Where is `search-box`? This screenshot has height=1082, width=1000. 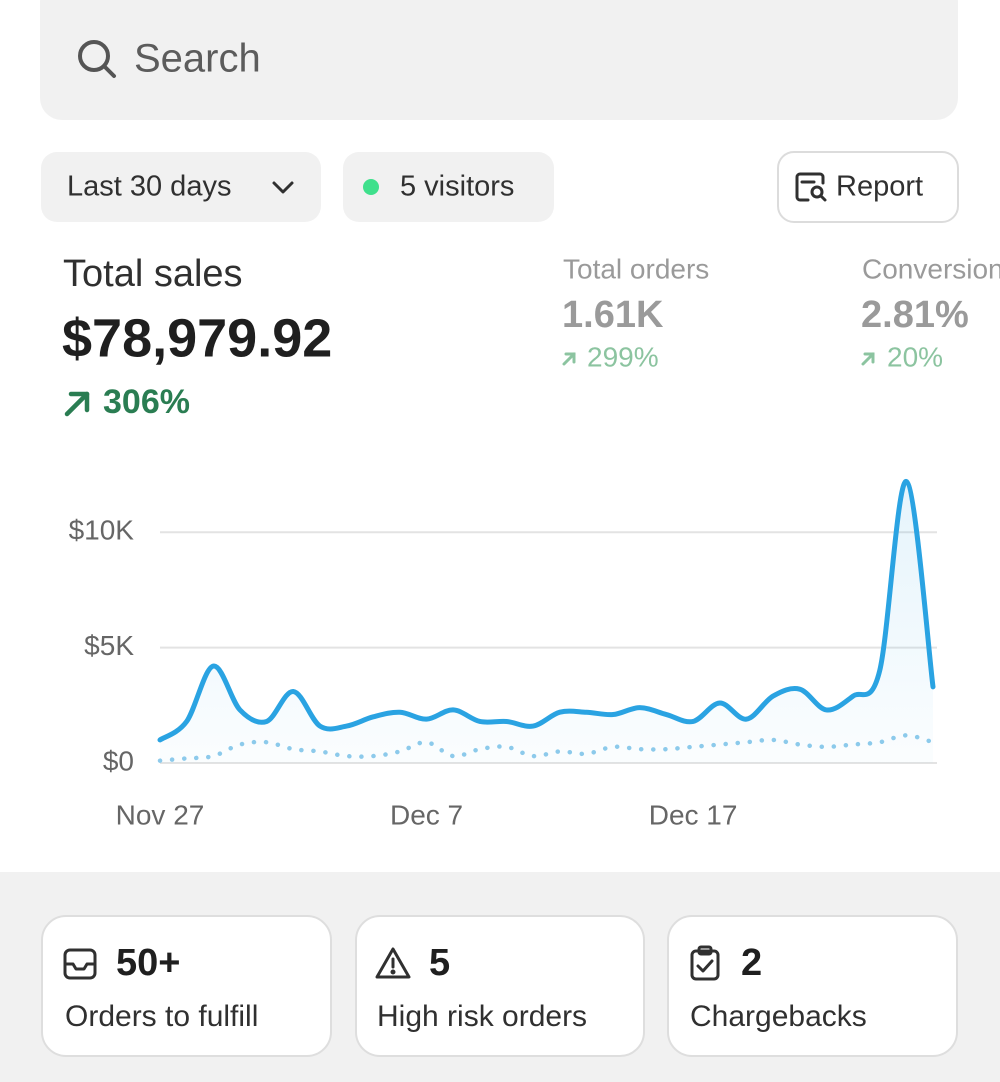 search-box is located at coordinates (499, 60).